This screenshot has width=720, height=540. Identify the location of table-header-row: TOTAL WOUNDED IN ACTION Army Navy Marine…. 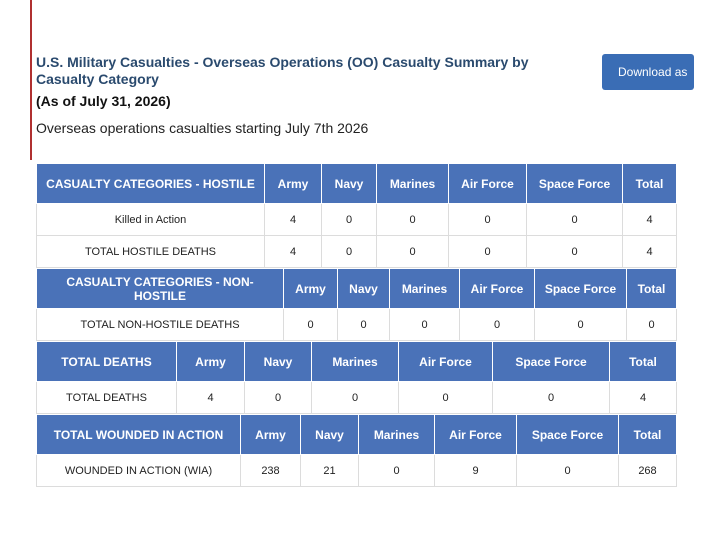
(356, 434).